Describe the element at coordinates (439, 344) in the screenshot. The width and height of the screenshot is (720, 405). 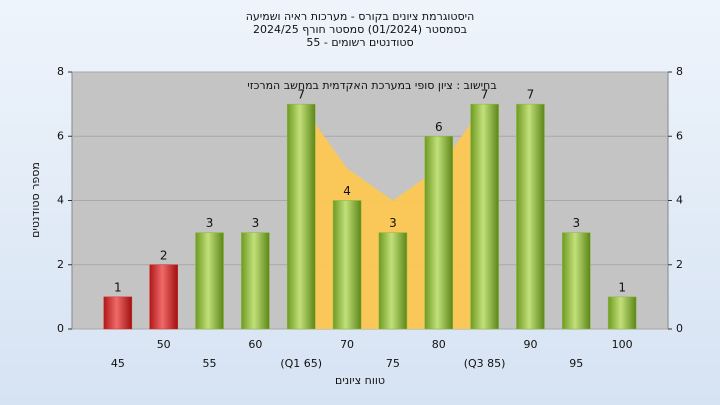
I see `x-tick-label: 80` at that location.